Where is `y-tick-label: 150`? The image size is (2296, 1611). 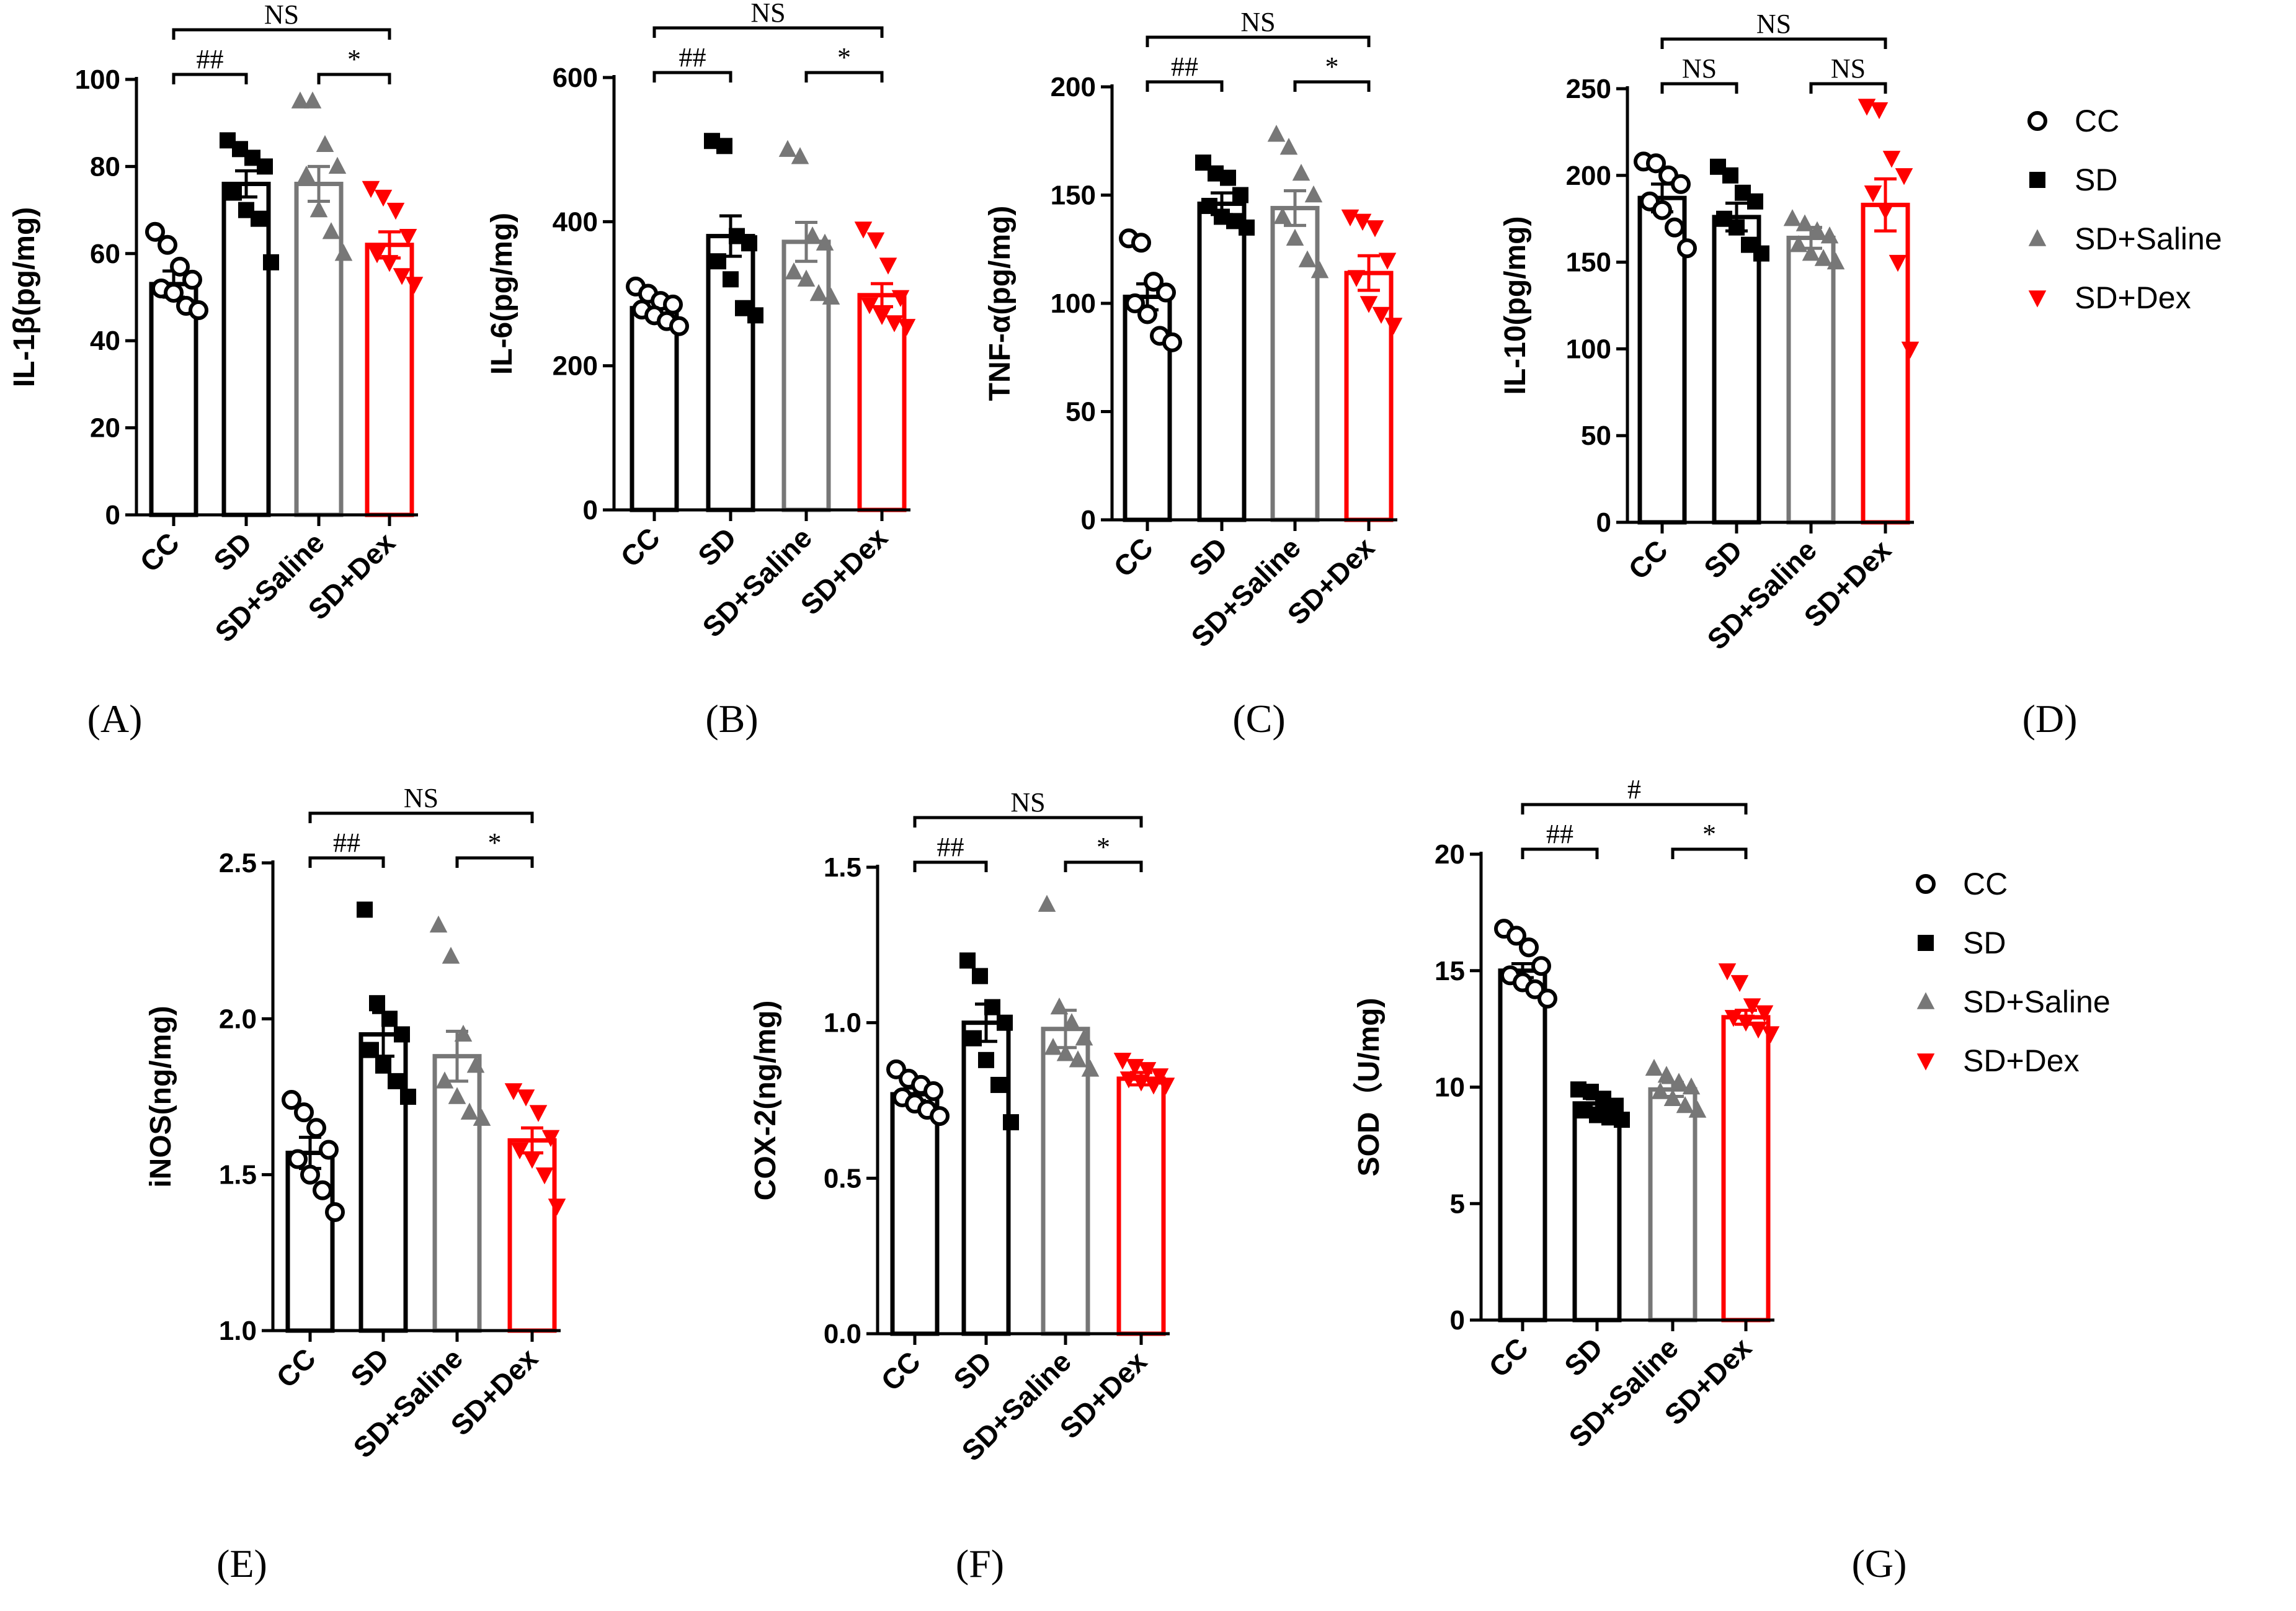 y-tick-label: 150 is located at coordinates (1588, 263).